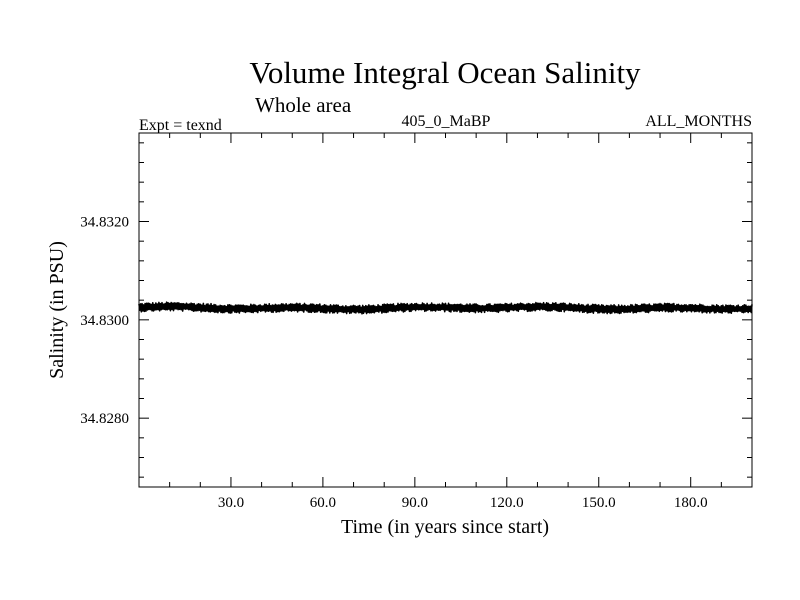 The height and width of the screenshot is (600, 800). Describe the element at coordinates (599, 503) in the screenshot. I see `x-tick-label: 150.0` at that location.